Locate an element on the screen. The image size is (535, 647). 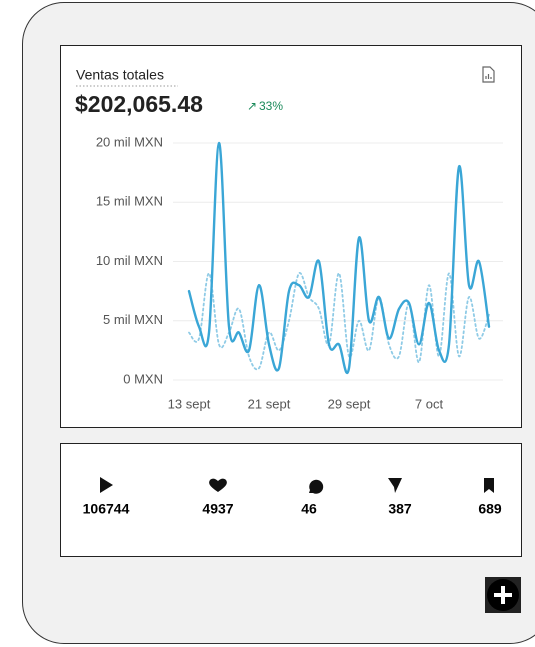
report-icon is located at coordinates (488, 74).